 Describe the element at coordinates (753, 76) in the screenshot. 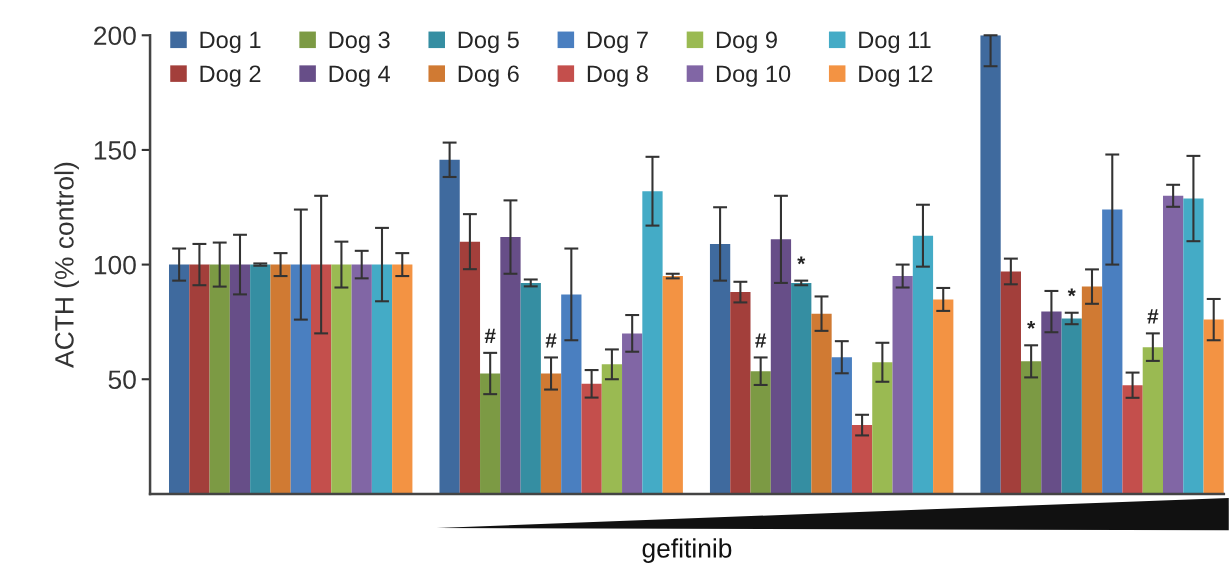

I see `legend-label: Dog 10` at that location.